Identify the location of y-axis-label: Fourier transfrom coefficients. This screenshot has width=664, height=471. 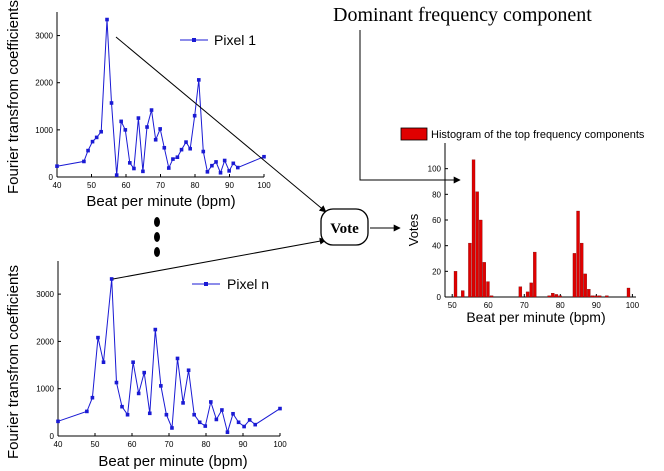
(13, 362).